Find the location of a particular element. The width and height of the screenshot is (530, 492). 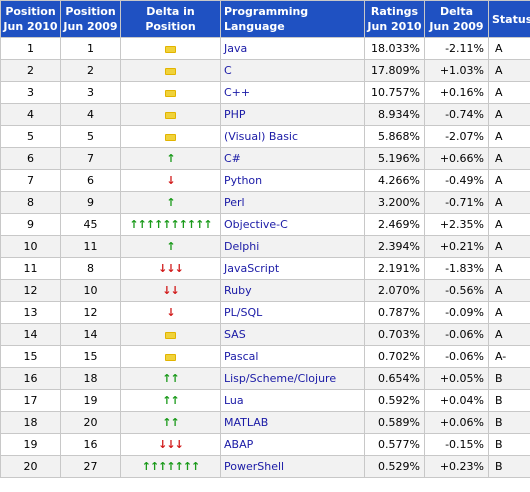

language-link: SAS is located at coordinates (235, 334).